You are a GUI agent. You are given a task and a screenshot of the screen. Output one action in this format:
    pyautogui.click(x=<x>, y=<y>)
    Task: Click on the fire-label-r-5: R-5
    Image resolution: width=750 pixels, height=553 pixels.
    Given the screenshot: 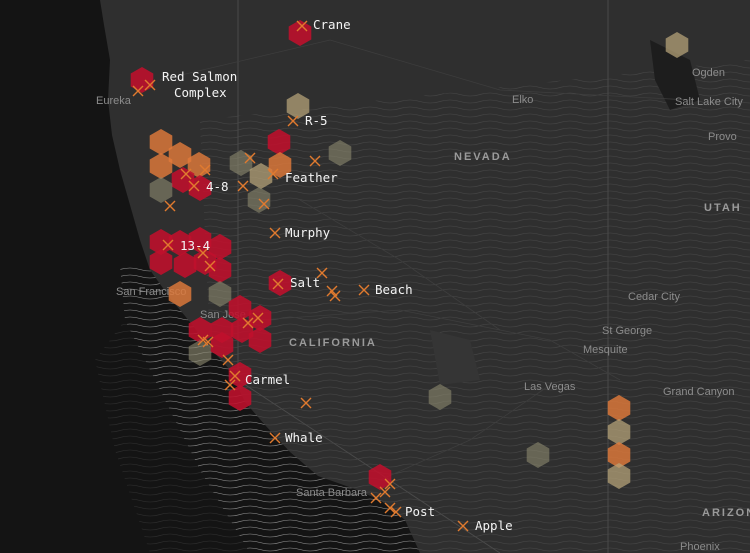 What is the action you would take?
    pyautogui.click(x=316, y=120)
    